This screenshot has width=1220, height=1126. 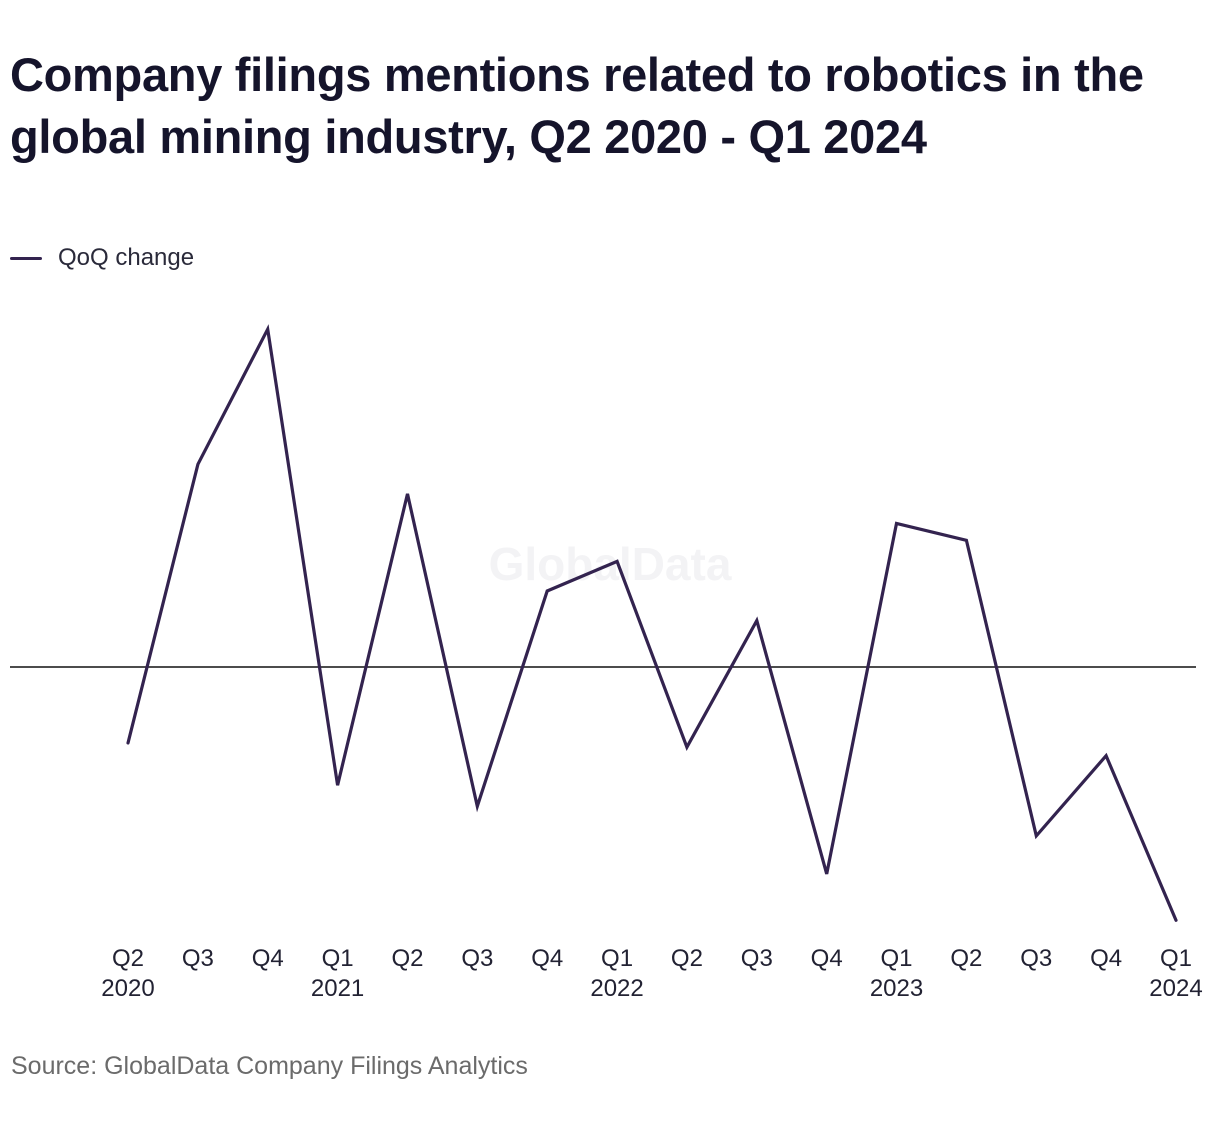 What do you see at coordinates (896, 988) in the screenshot?
I see `x-tick-year-label: 2023` at bounding box center [896, 988].